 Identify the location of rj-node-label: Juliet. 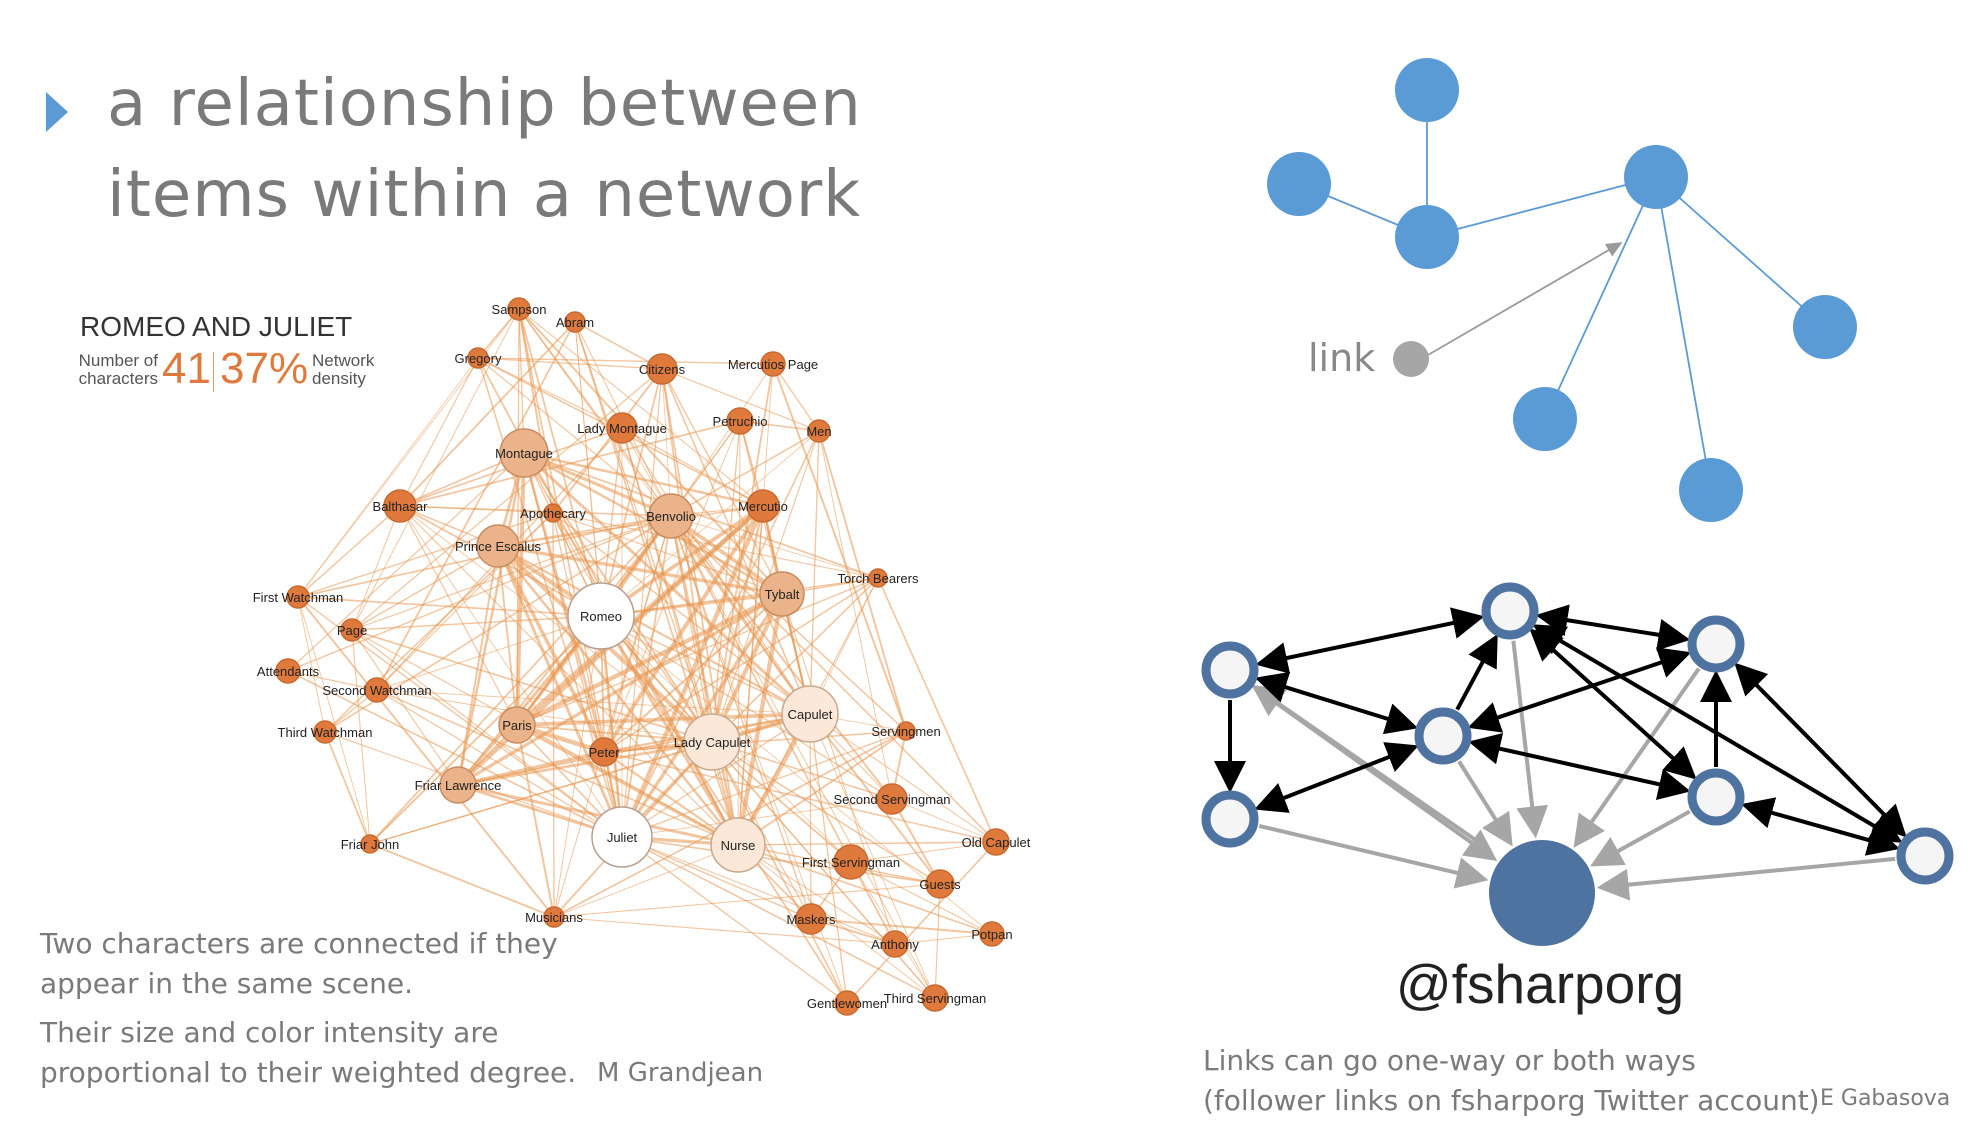
(622, 837).